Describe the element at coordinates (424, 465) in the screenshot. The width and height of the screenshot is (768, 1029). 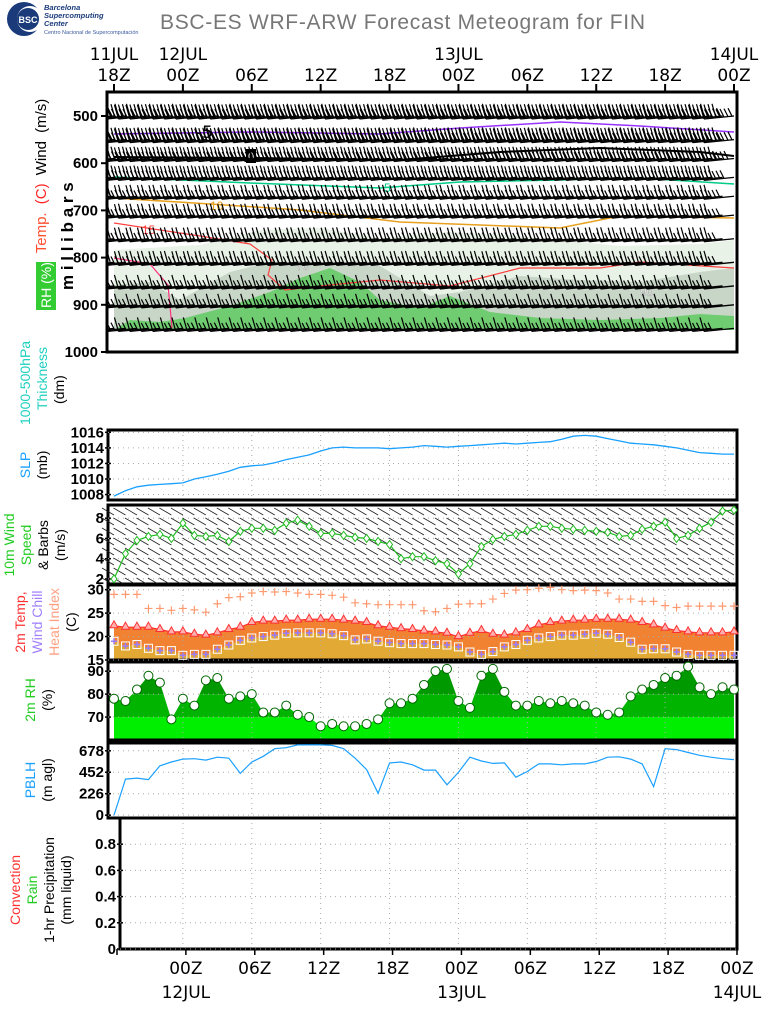
I see `slp-line` at that location.